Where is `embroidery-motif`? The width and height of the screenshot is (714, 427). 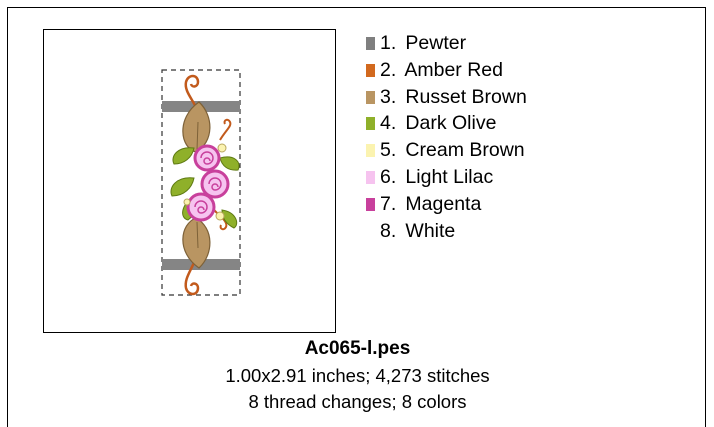 embroidery-motif is located at coordinates (201, 182).